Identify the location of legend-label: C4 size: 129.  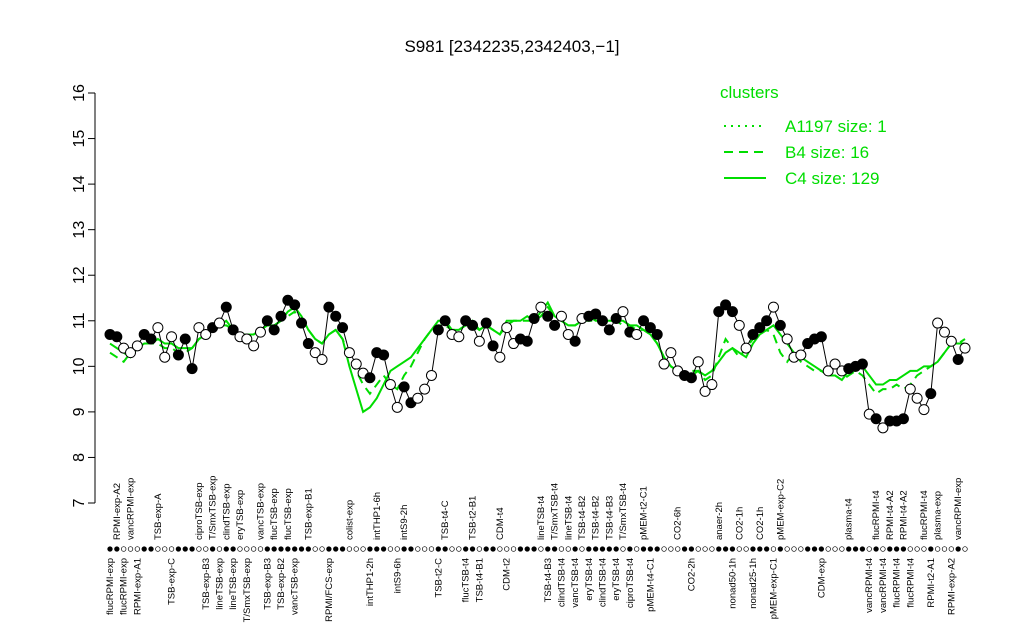
(832, 178).